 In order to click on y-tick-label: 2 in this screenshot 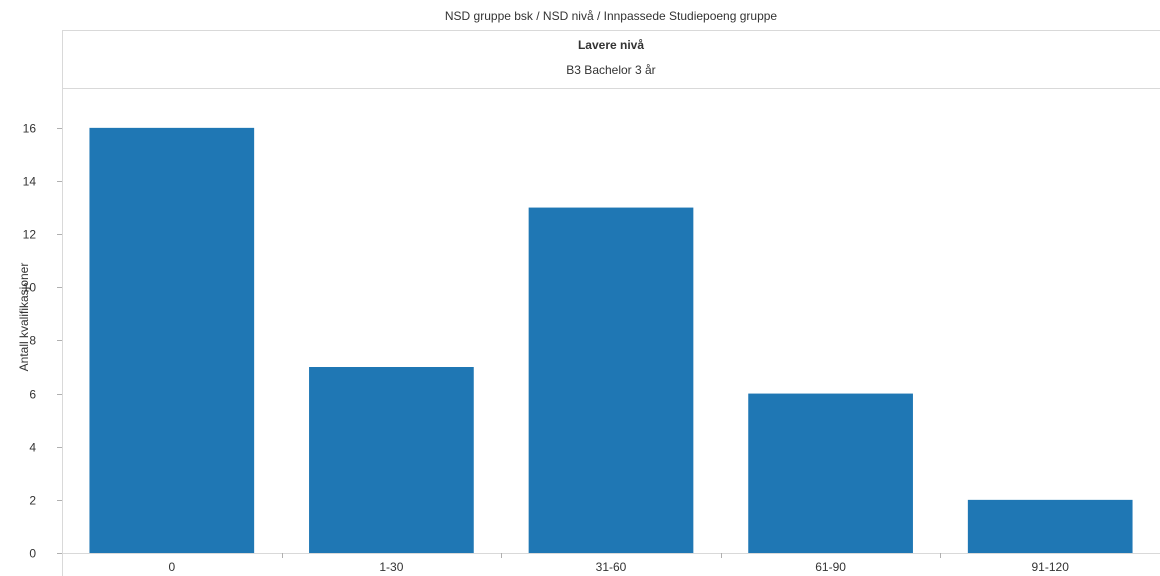, I will do `click(32, 501)`.